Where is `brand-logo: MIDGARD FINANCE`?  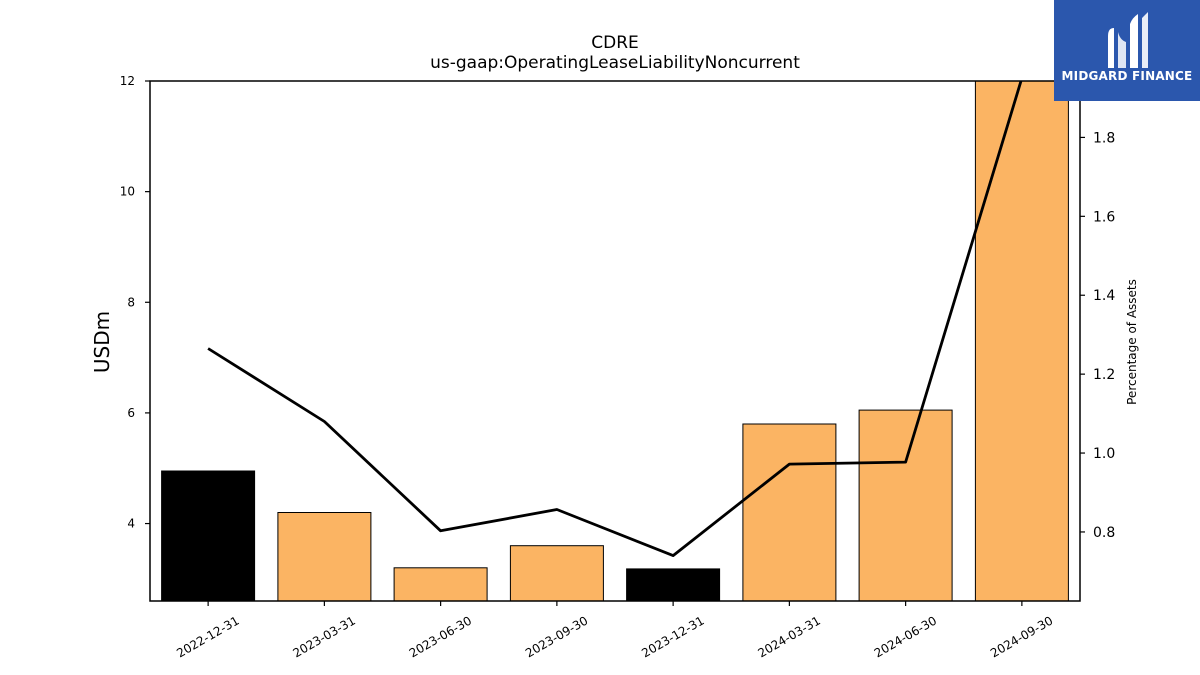
brand-logo: MIDGARD FINANCE is located at coordinates (1127, 50).